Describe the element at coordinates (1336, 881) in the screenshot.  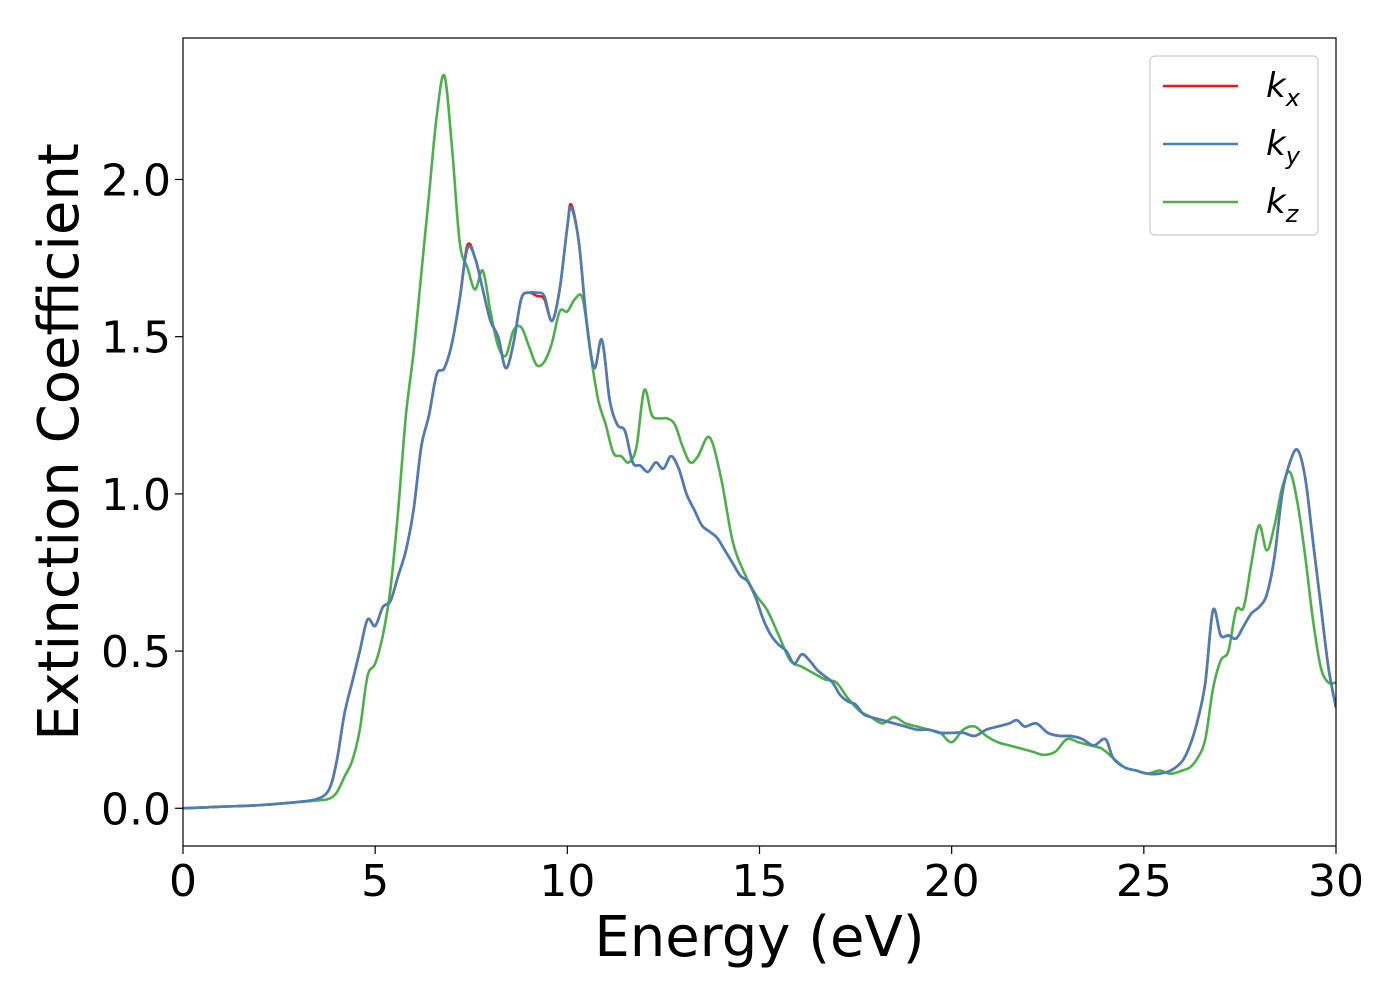
I see `x-tick-label: 30` at that location.